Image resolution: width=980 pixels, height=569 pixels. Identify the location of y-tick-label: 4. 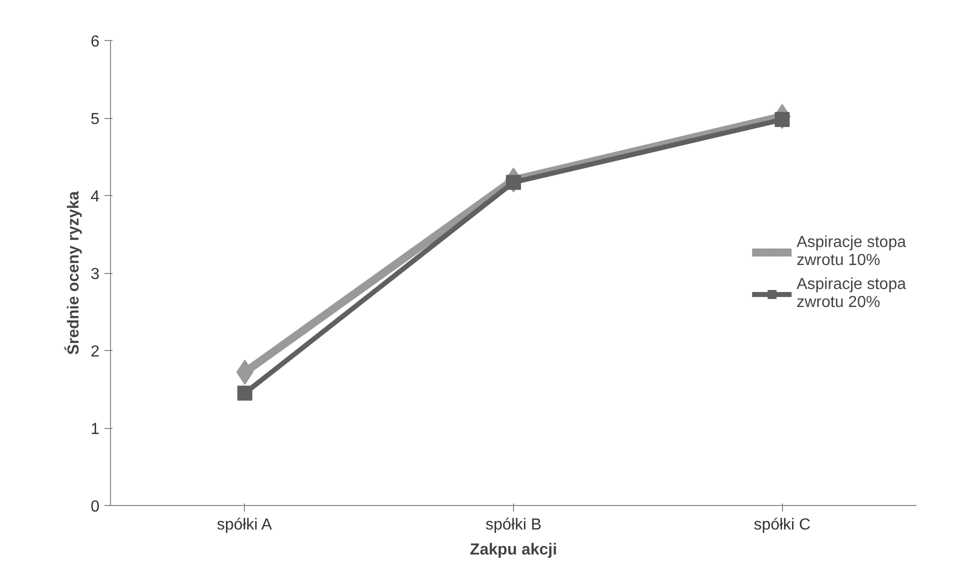
(95, 197).